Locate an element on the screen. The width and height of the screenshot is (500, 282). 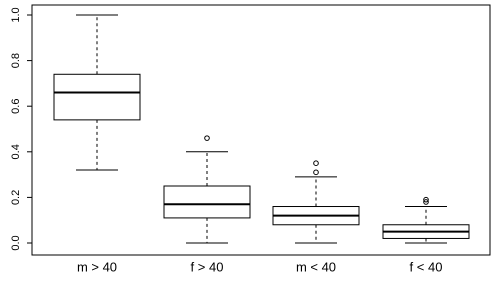
x-tick-label: f > 40 is located at coordinates (207, 266).